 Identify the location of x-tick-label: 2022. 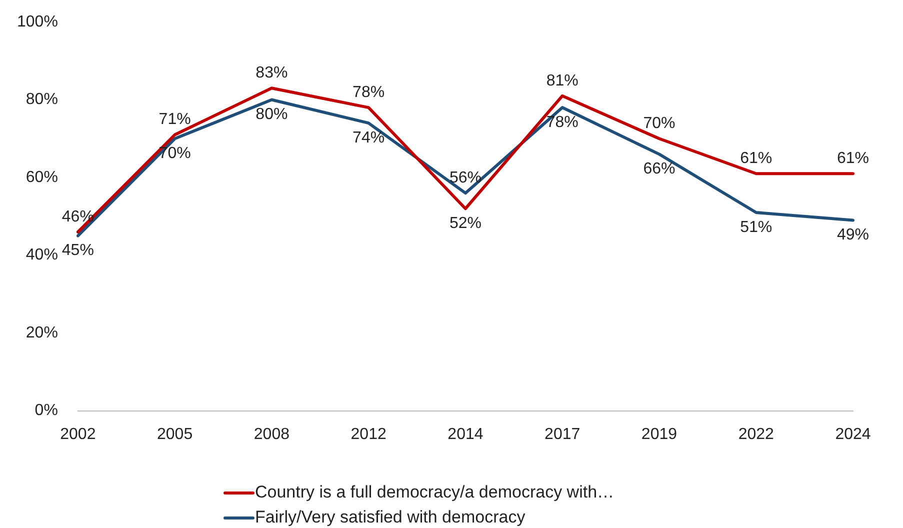
(756, 434).